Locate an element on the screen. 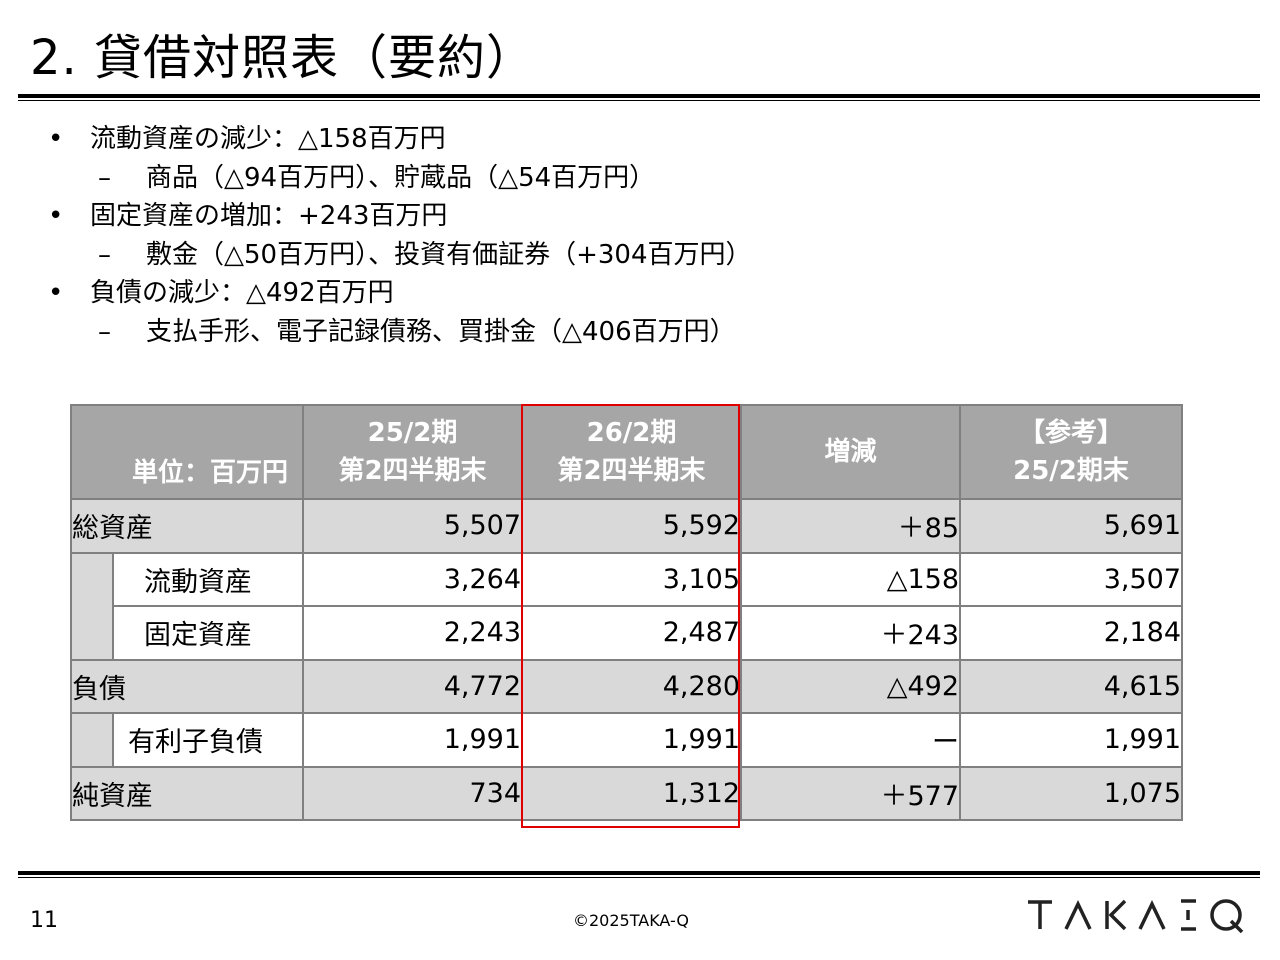  cell-change: ＋85 is located at coordinates (851, 526).